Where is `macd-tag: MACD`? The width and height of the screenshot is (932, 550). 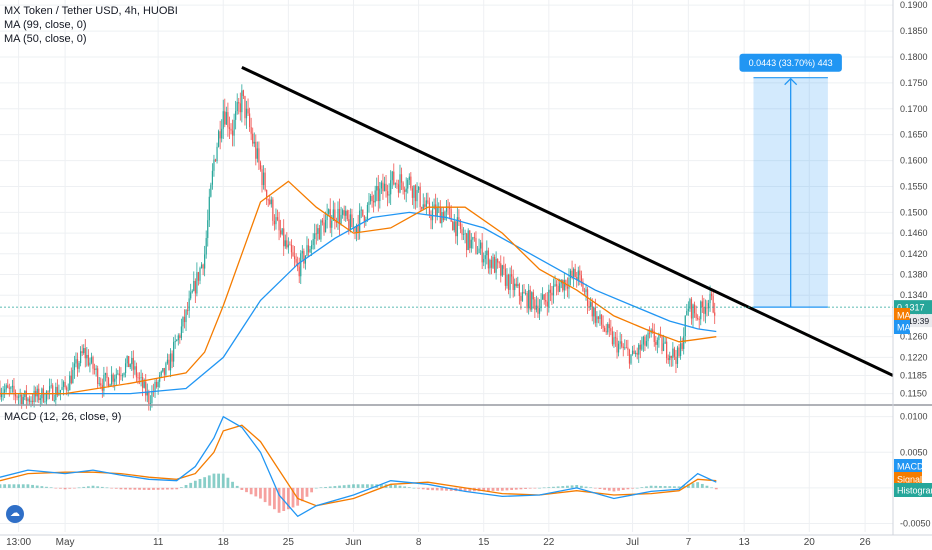 macd-tag: MACD is located at coordinates (910, 467).